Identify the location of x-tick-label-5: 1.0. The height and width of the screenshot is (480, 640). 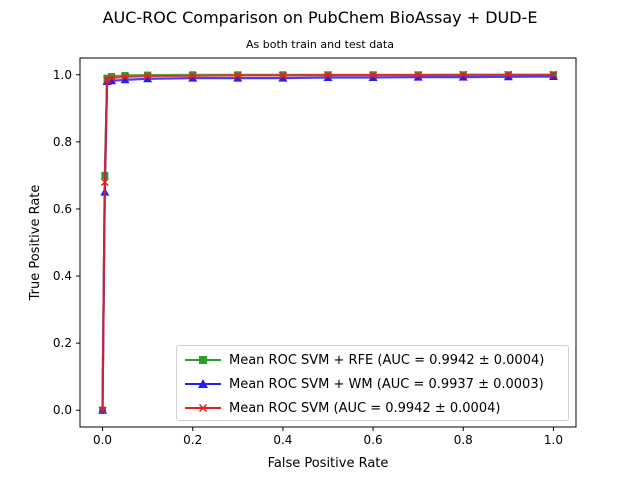
(553, 440).